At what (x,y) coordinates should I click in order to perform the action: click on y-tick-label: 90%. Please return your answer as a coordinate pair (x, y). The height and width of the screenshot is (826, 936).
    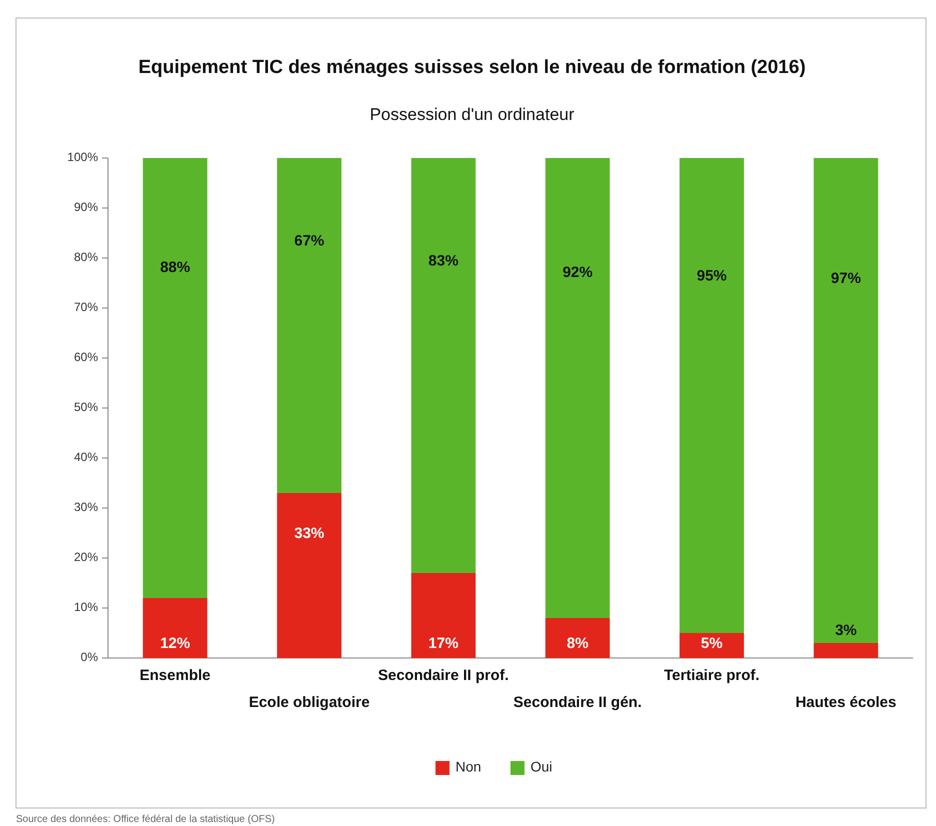
    Looking at the image, I should click on (86, 207).